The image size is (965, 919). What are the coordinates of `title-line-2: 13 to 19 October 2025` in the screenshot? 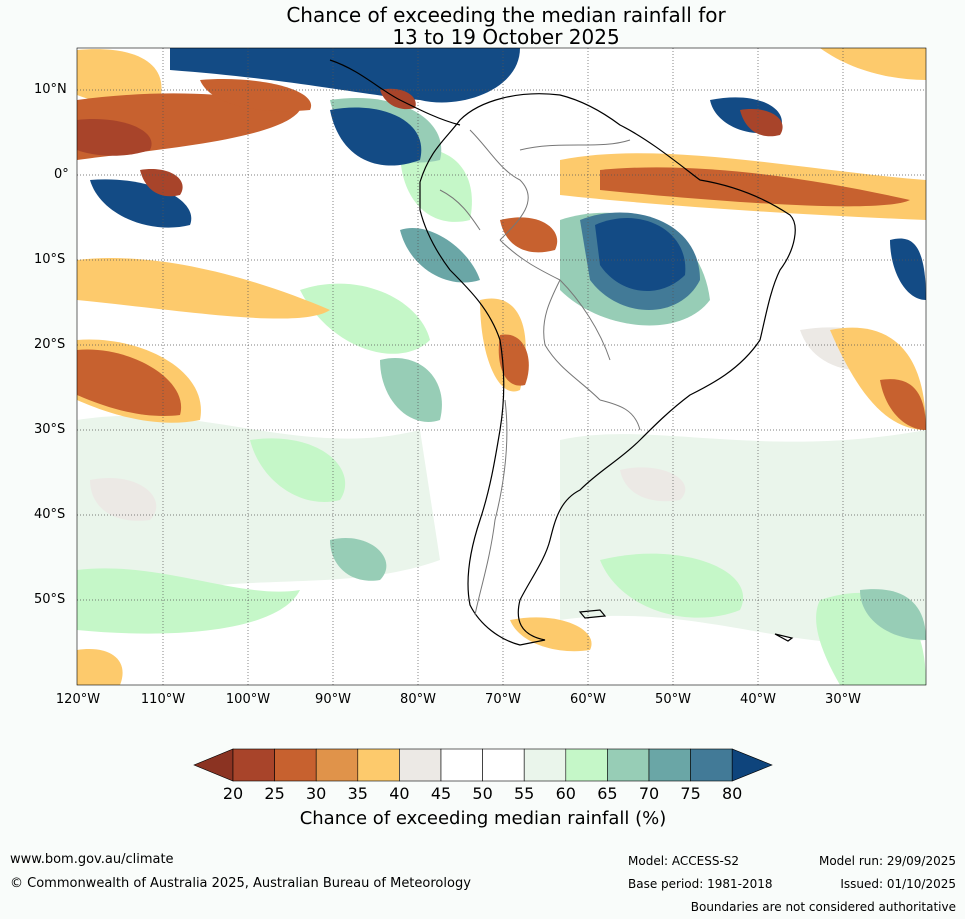 It's located at (506, 37).